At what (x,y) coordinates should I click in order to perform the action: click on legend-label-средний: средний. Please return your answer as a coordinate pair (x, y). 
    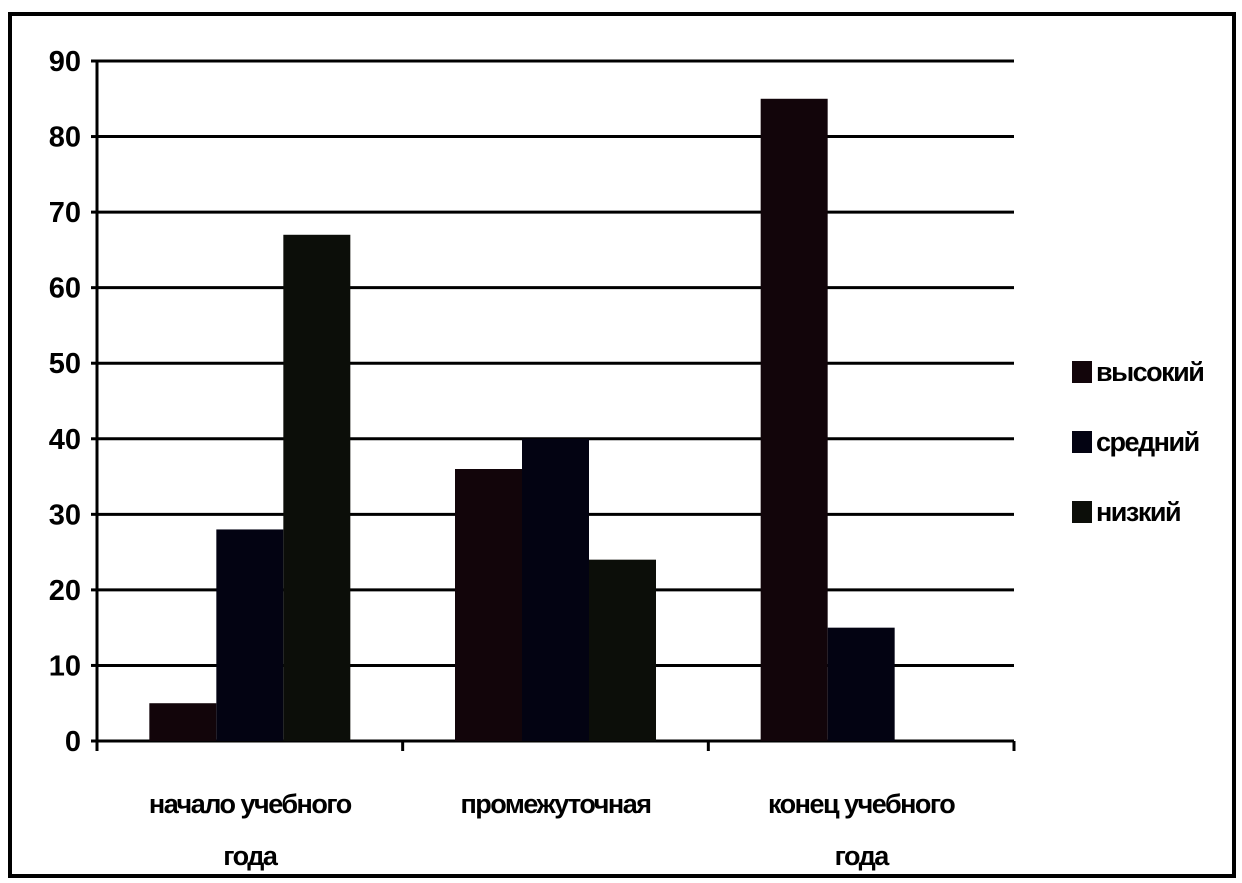
    Looking at the image, I should click on (1147, 442).